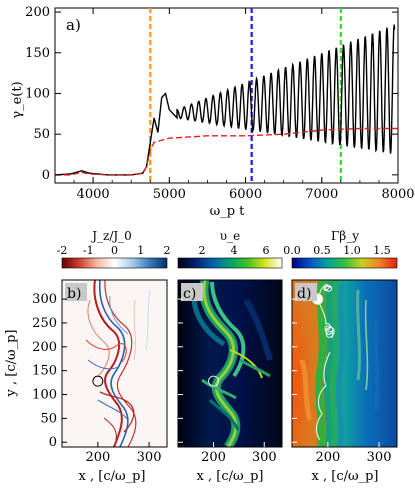 This screenshot has height=492, width=415. Describe the element at coordinates (112, 476) in the screenshot. I see `panel-b-xlabel: x , [c/ω_p]` at that location.